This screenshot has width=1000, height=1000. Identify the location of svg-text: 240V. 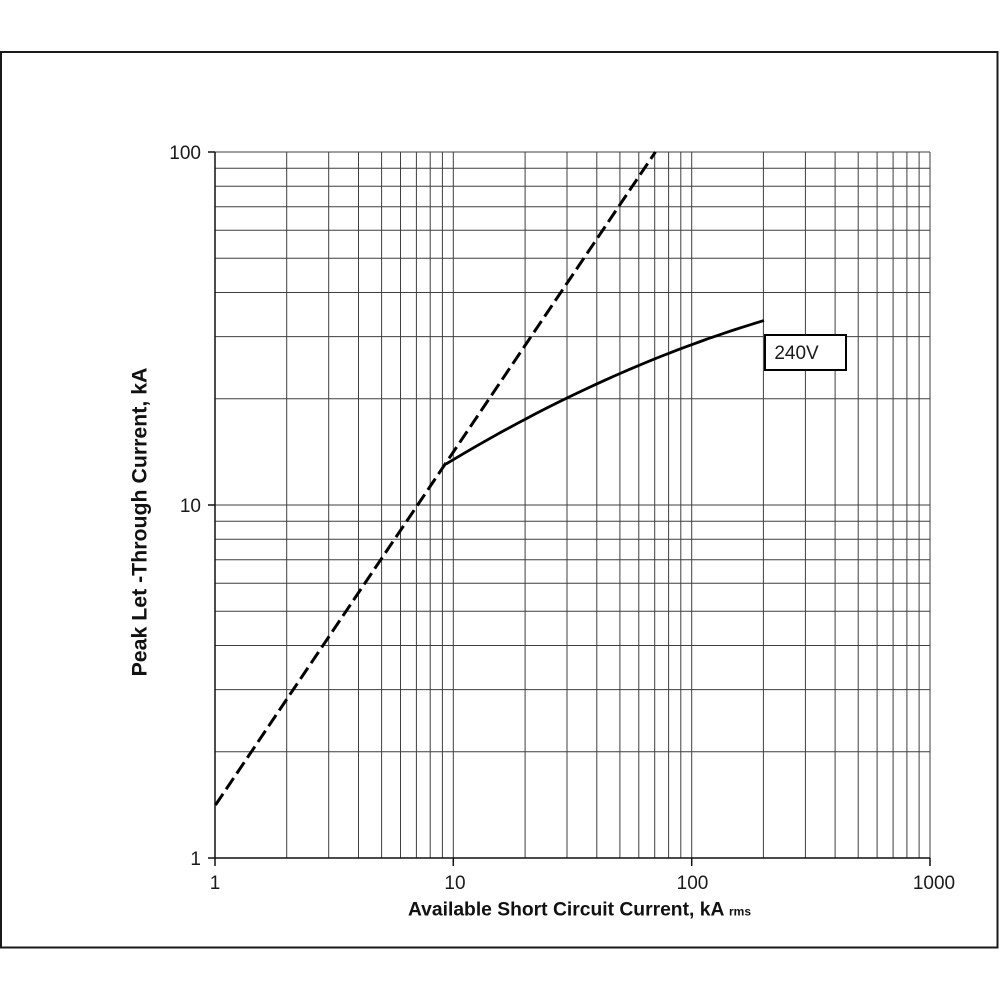
(796, 353).